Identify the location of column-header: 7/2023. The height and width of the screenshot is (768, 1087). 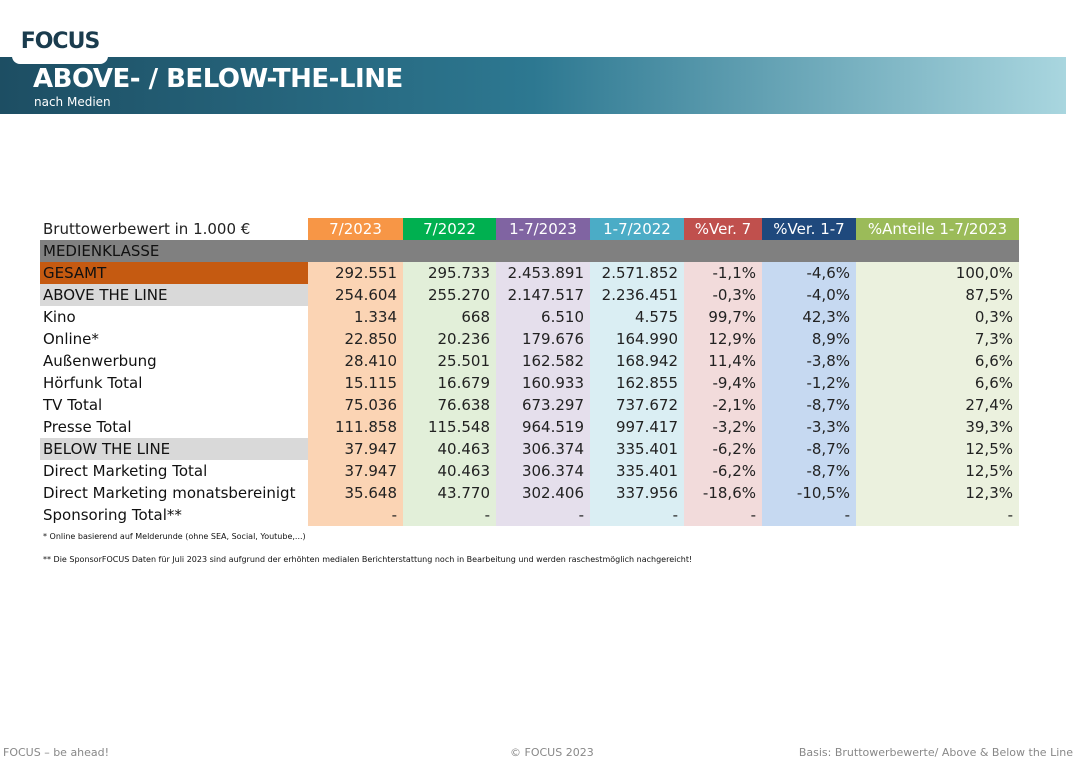
(355, 229).